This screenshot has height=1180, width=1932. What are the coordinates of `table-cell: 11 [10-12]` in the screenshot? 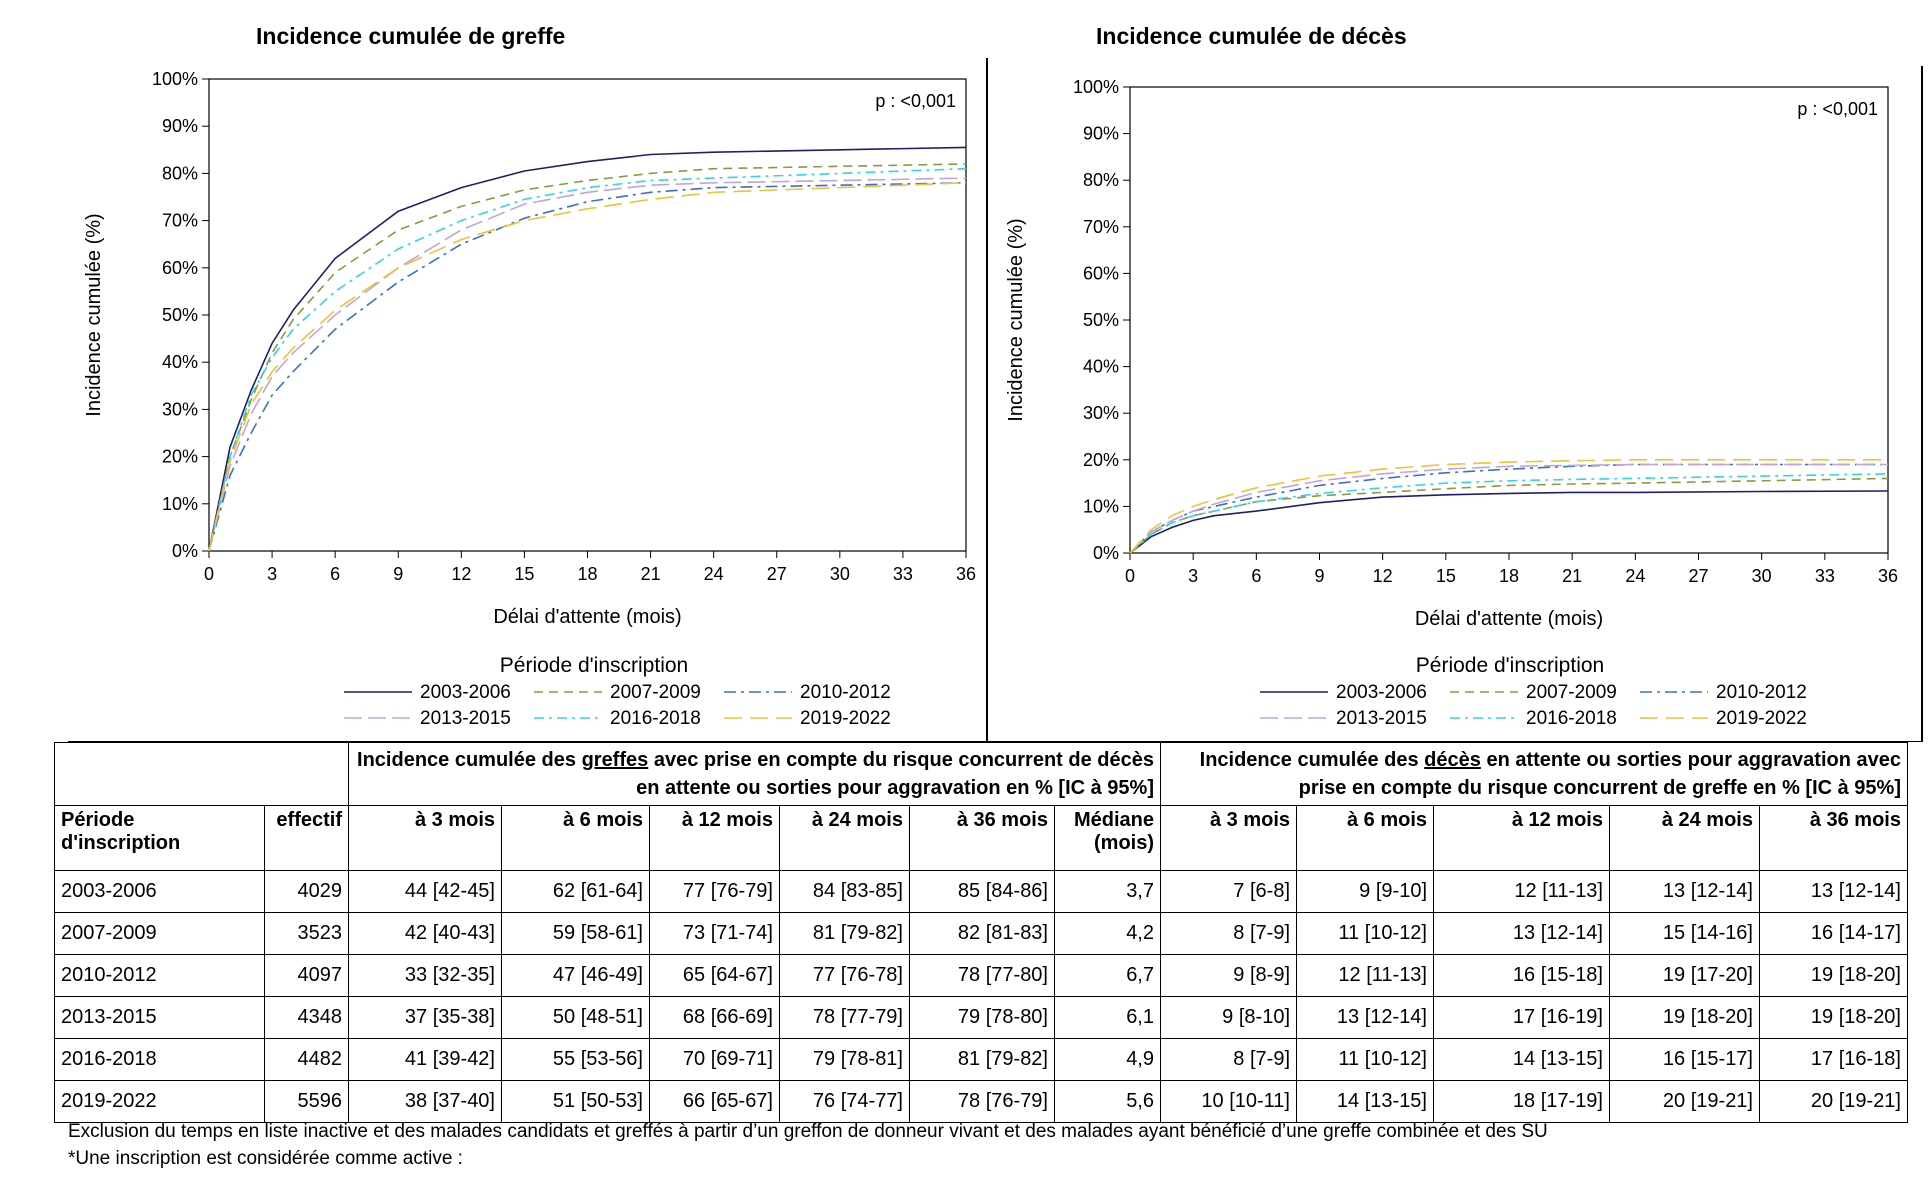 It's located at (1365, 1059).